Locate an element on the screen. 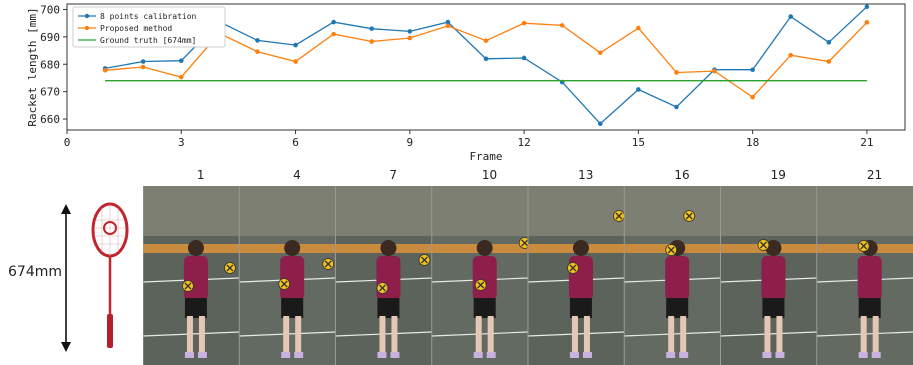 This screenshot has height=365, width=913. x-axis-ticks: 0 3 6 9 12 15 18 21 is located at coordinates (469, 139).